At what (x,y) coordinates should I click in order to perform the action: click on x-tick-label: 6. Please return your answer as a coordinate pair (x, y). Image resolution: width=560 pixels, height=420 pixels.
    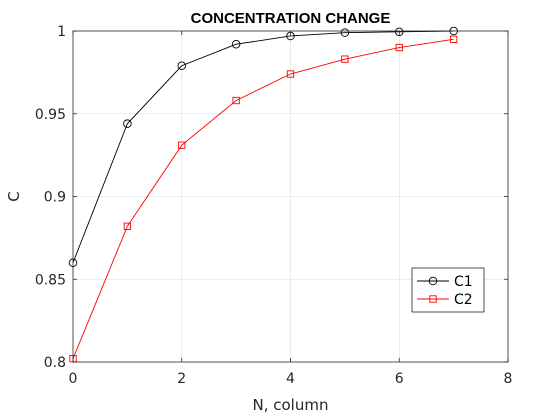
    Looking at the image, I should click on (399, 379).